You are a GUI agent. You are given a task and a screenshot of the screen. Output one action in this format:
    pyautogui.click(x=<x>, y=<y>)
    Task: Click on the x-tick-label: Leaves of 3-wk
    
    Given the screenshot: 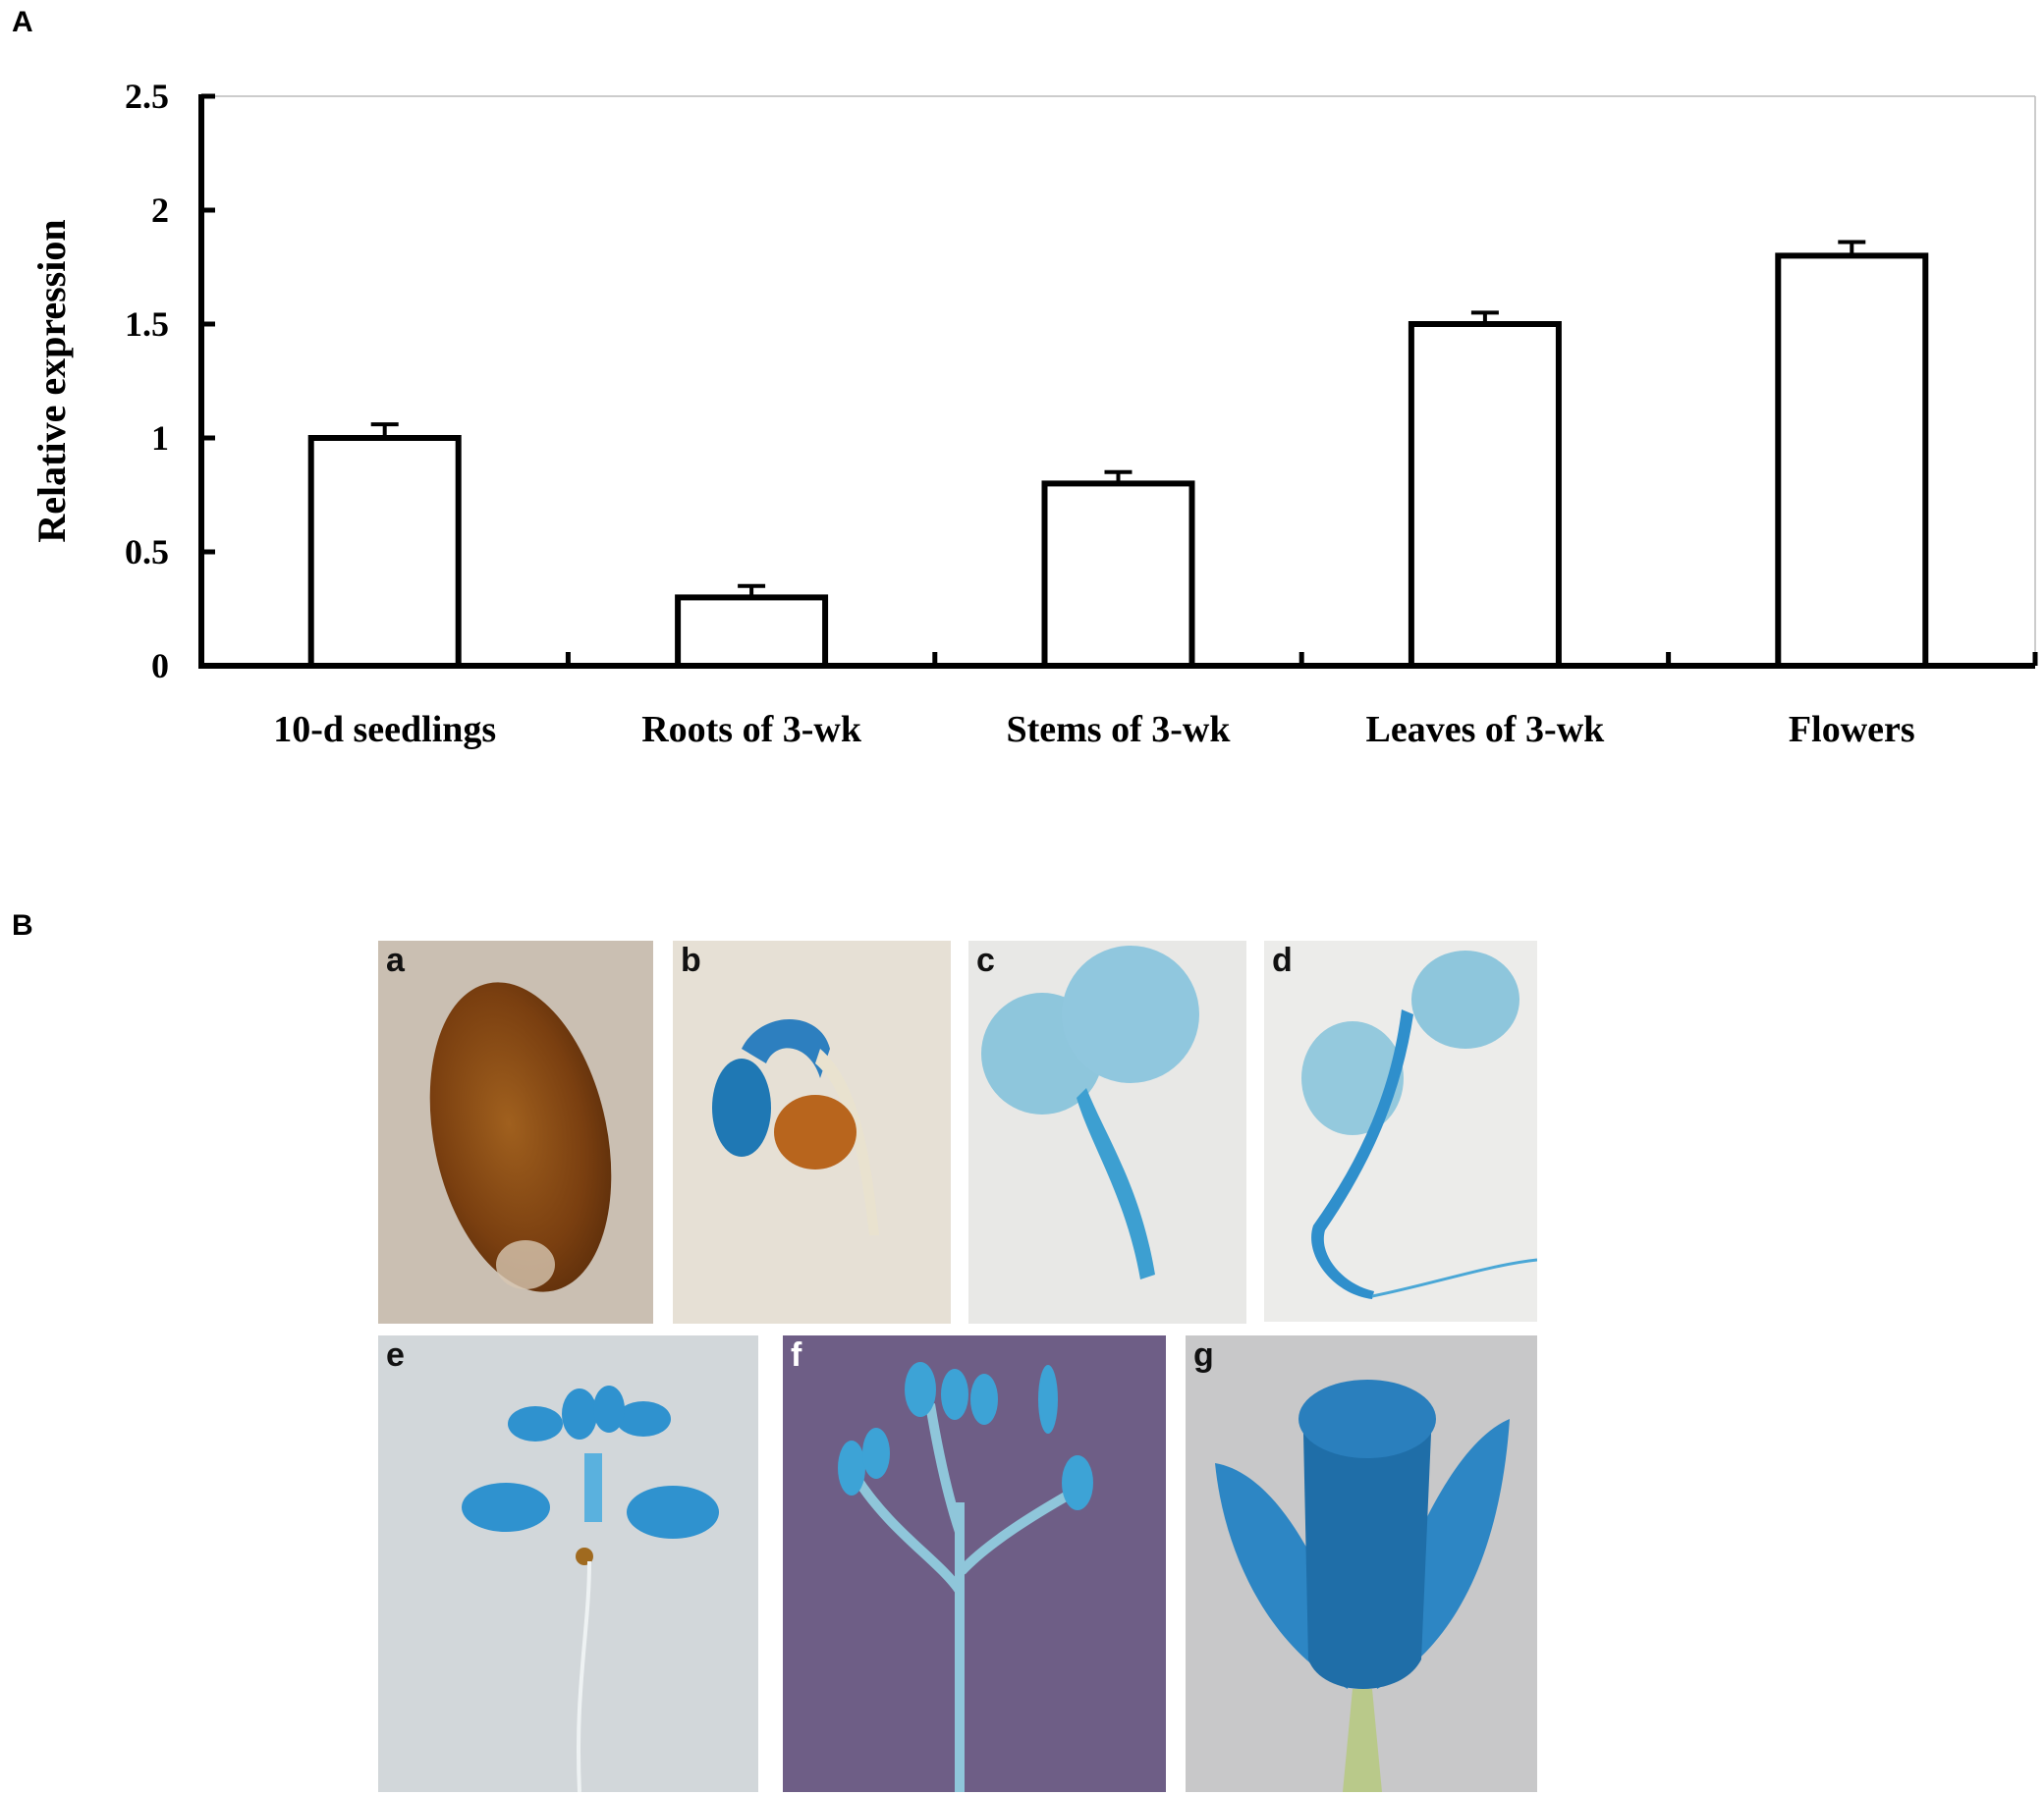 What is the action you would take?
    pyautogui.click(x=1486, y=729)
    